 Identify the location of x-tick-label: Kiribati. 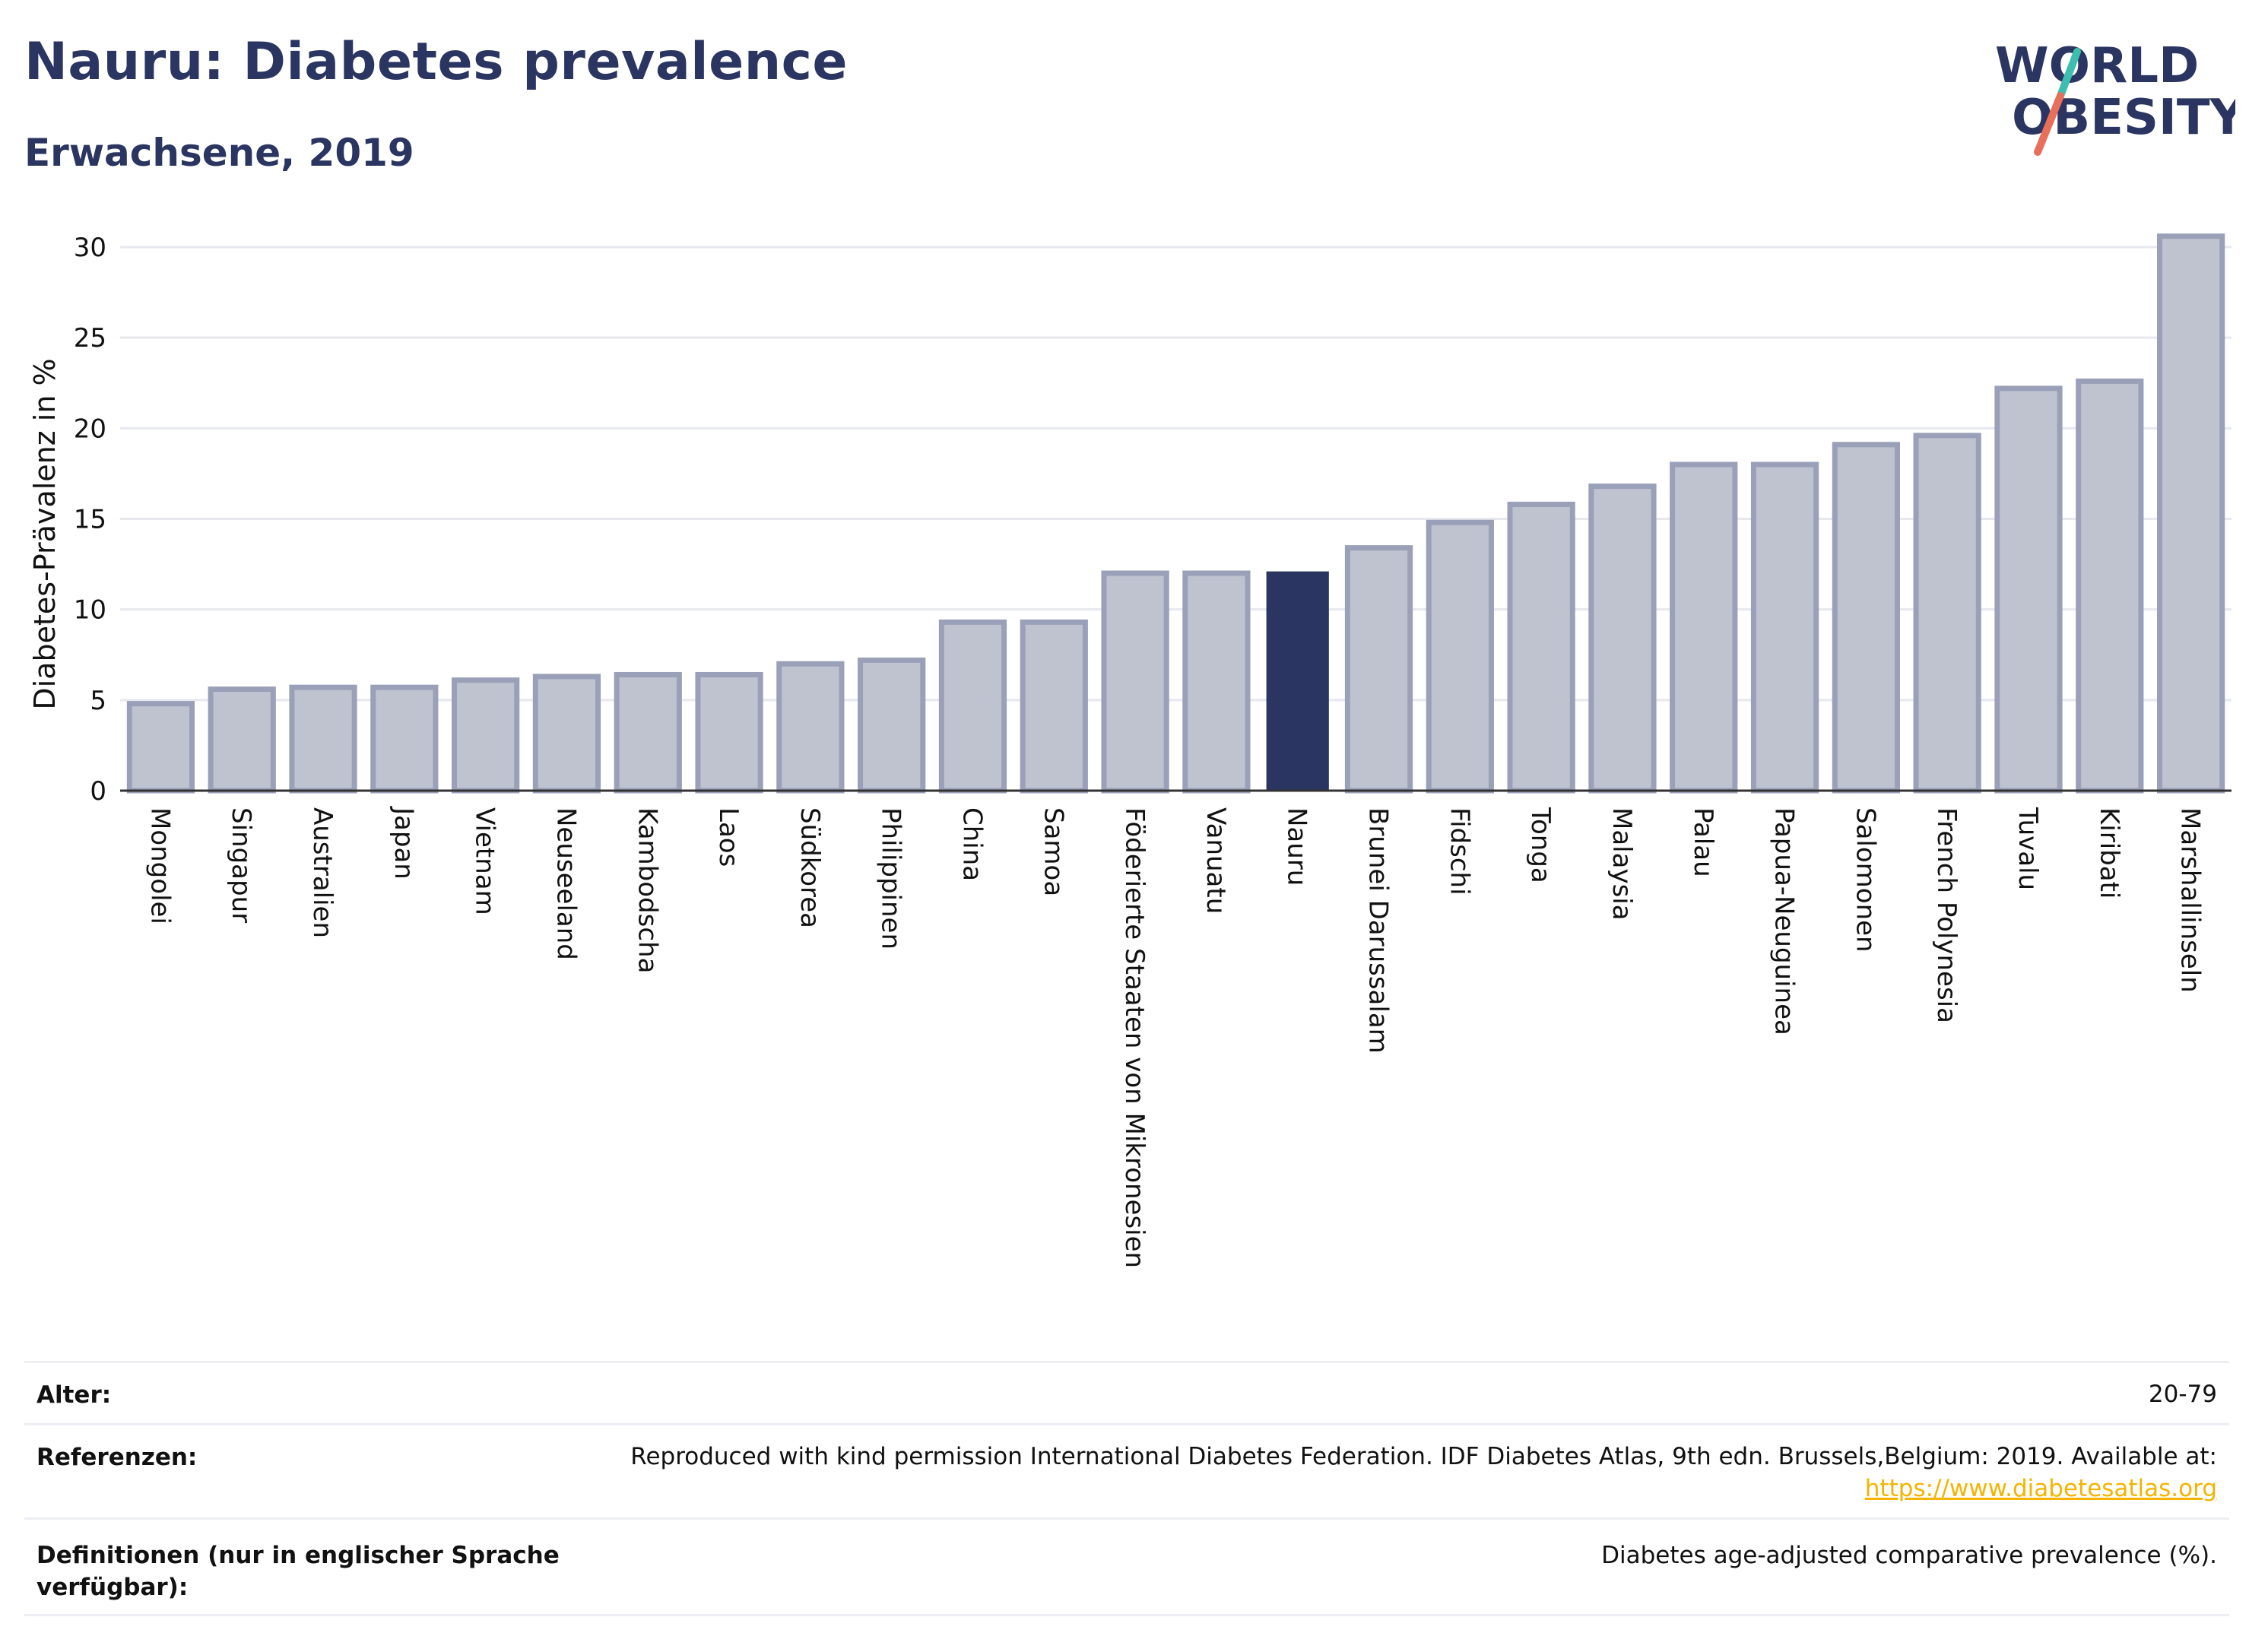
(2109, 853).